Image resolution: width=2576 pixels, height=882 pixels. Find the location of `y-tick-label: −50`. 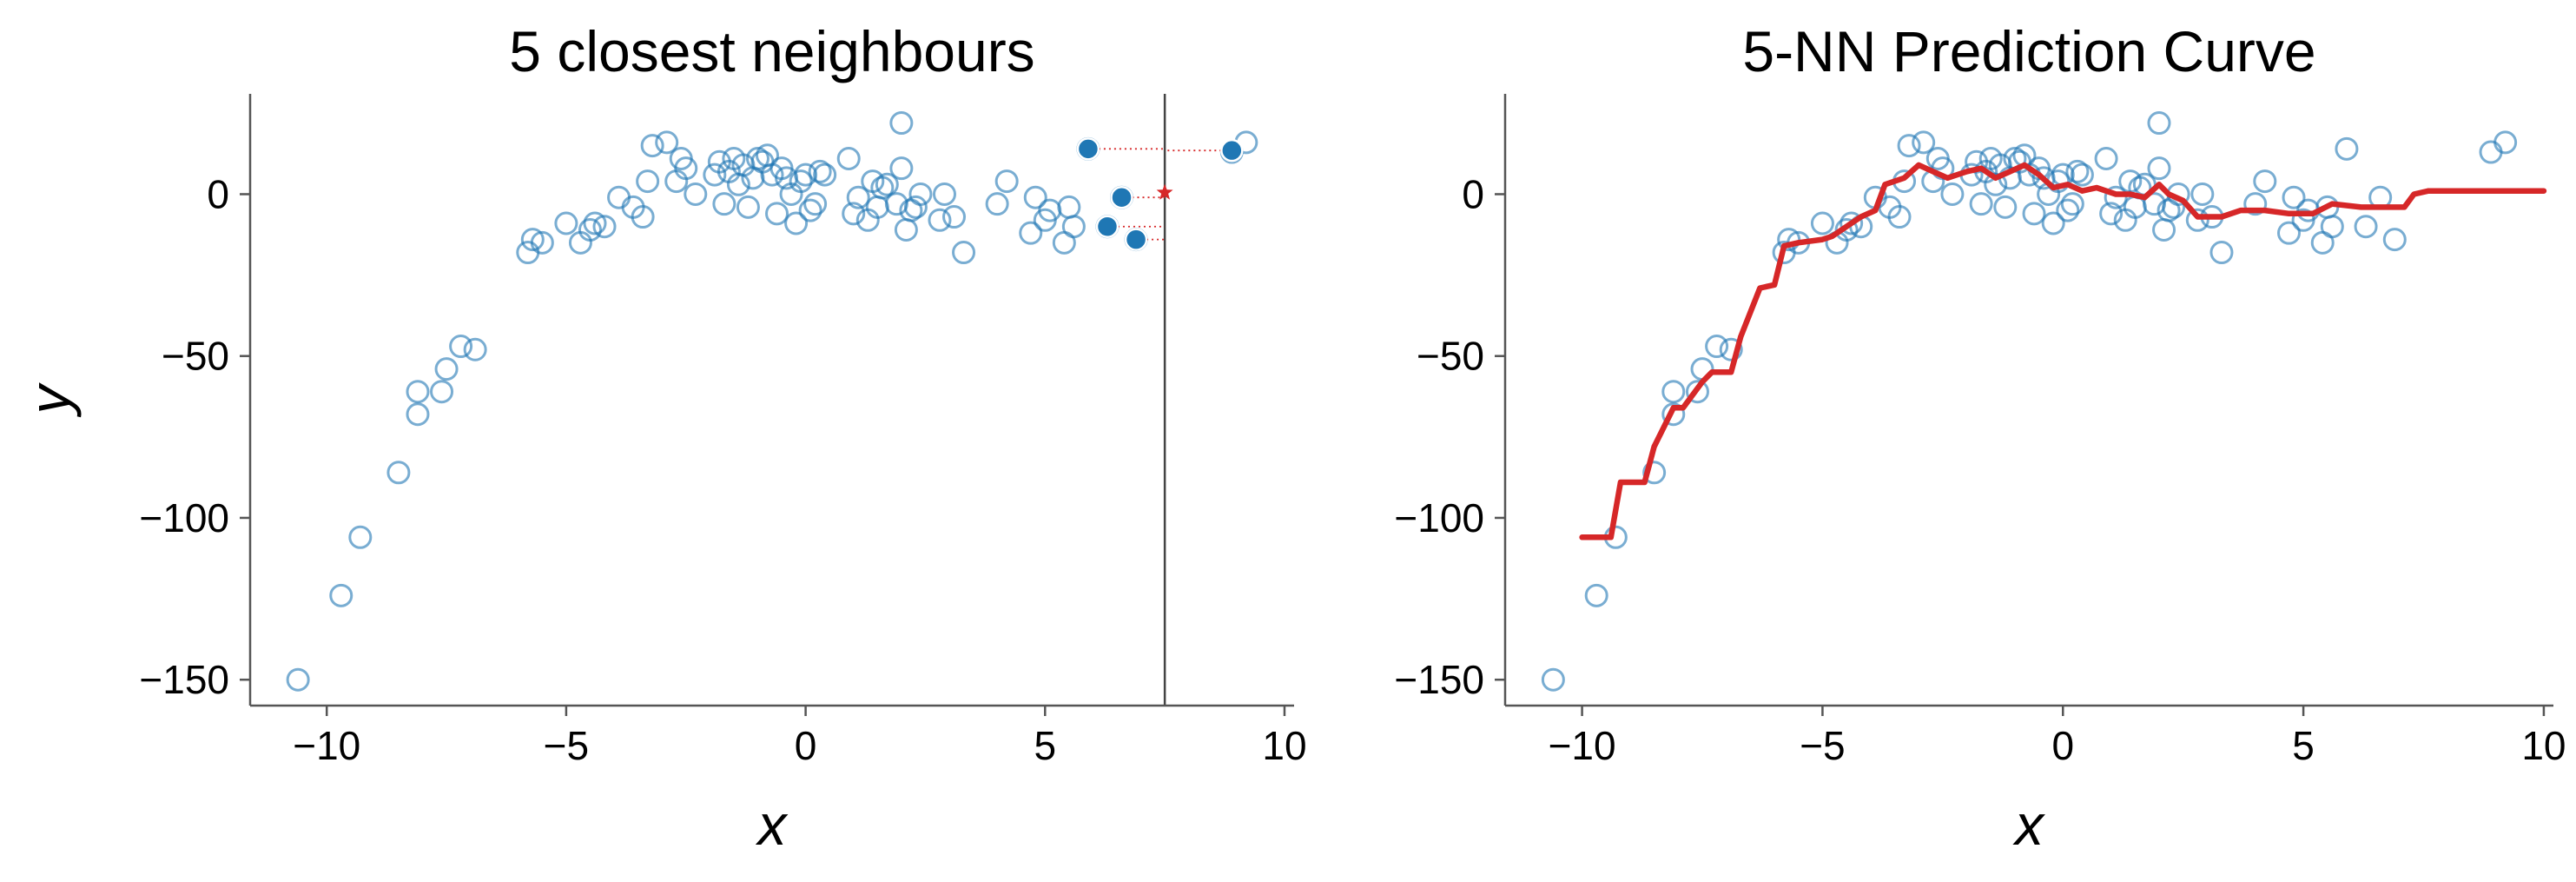

y-tick-label: −50 is located at coordinates (1450, 356).